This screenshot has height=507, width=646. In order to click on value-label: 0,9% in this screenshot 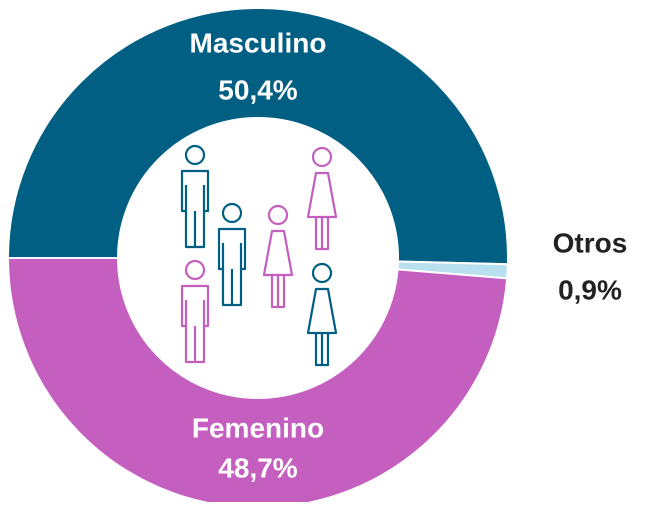, I will do `click(590, 289)`.